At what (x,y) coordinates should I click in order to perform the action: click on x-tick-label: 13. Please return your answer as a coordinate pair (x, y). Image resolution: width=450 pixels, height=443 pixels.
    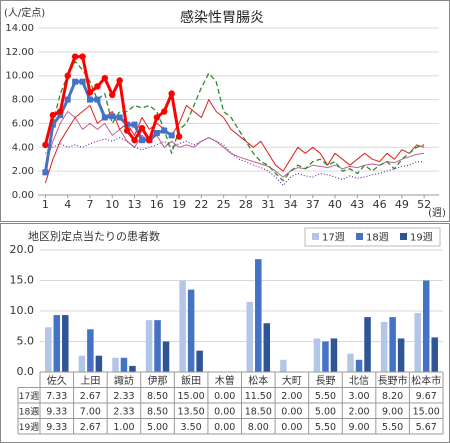
    Looking at the image, I should click on (135, 204).